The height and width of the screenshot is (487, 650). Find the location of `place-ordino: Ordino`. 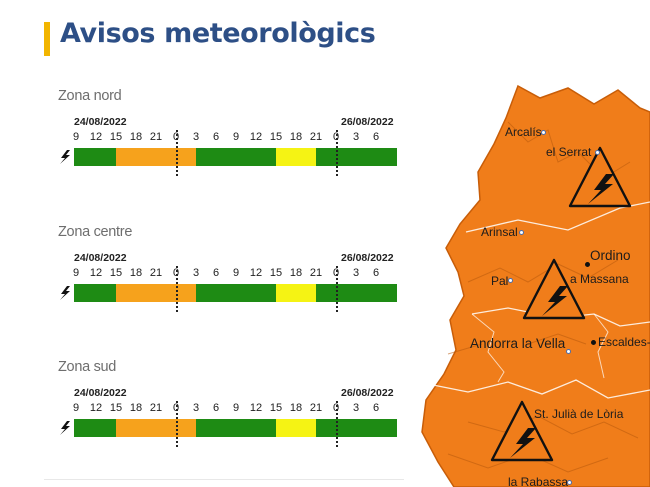

place-ordino: Ordino is located at coordinates (610, 255).